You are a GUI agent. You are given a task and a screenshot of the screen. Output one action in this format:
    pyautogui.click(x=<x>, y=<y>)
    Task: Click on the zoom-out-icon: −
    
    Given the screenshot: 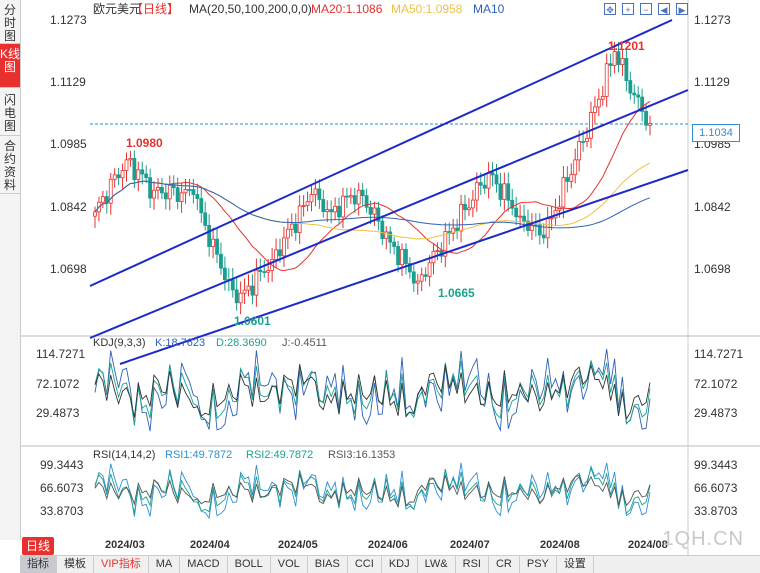 What is the action you would take?
    pyautogui.click(x=646, y=9)
    